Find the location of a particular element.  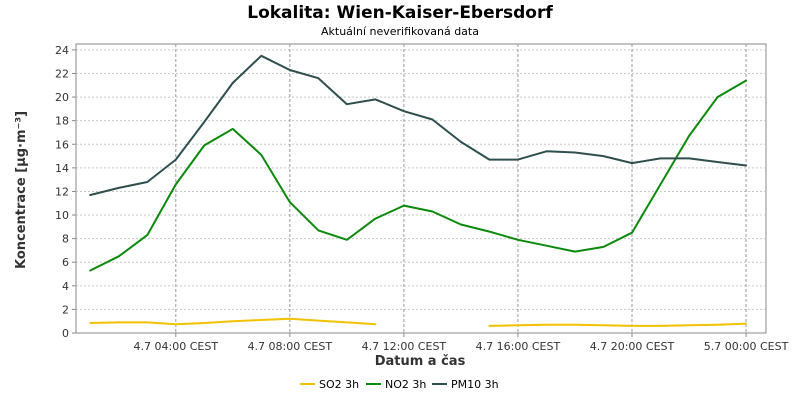

x-tick-label: 5.7 00:00 CEST is located at coordinates (746, 346).